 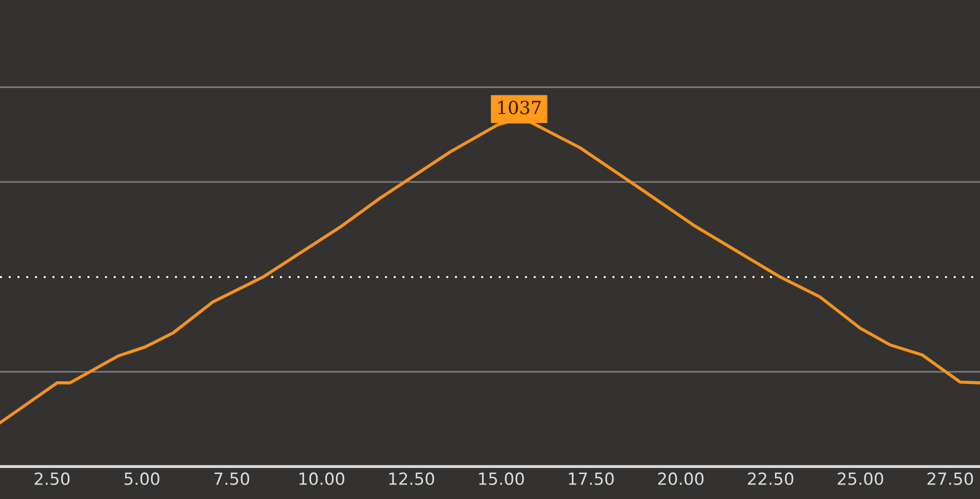 What do you see at coordinates (519, 107) in the screenshot?
I see `annotation: 1037` at bounding box center [519, 107].